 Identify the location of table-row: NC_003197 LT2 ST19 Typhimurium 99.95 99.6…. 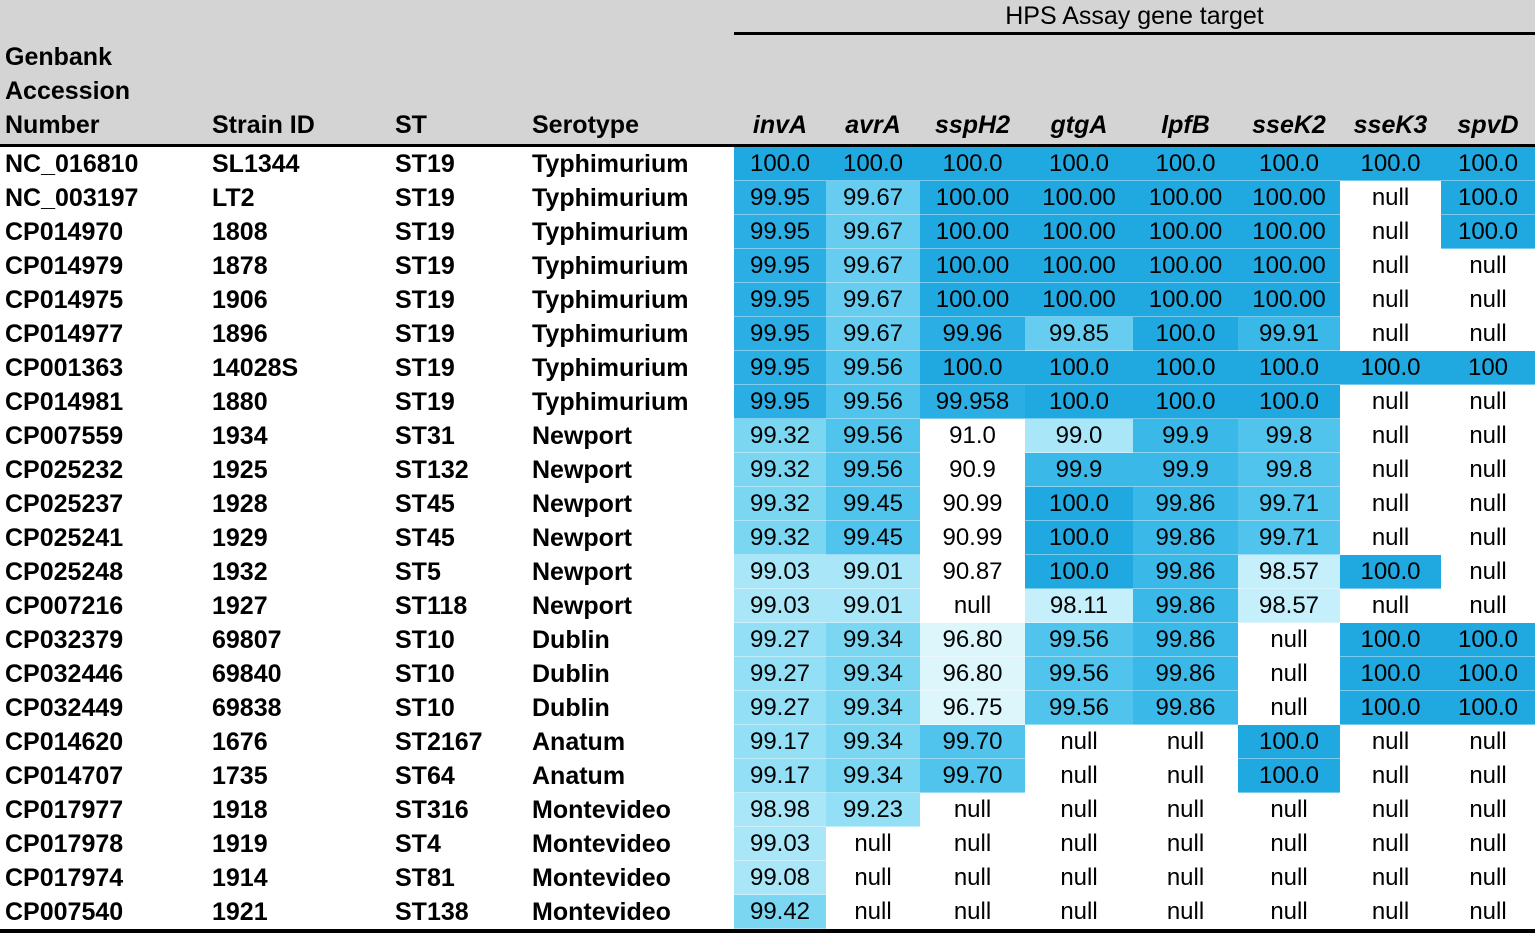
(767, 198).